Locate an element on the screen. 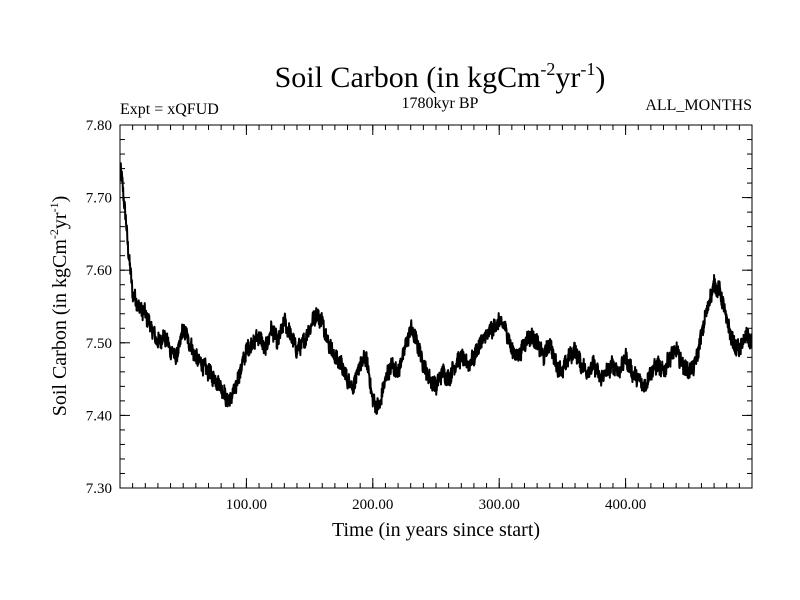  y-axis-label: Soil Carbon (in kgCm-2yr-1) is located at coordinates (59, 306).